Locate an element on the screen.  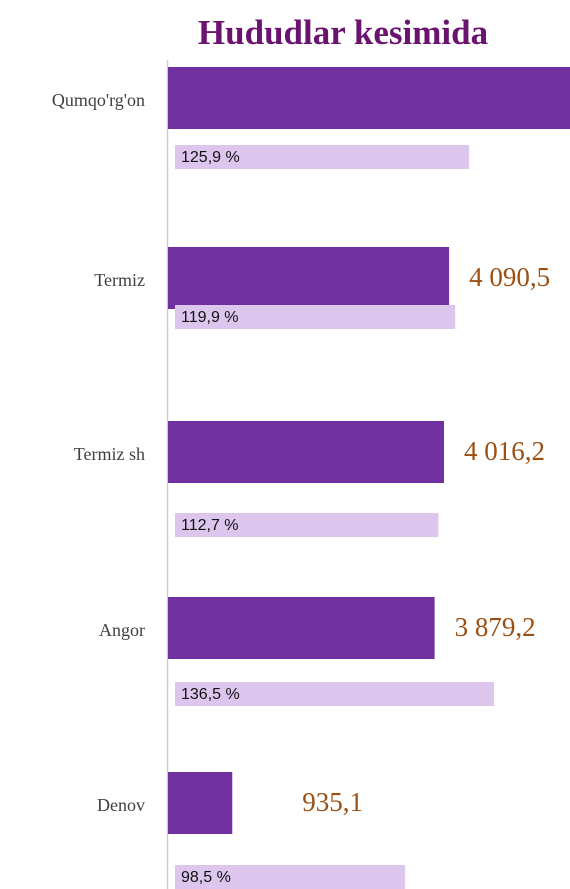
category-label: Angor is located at coordinates (122, 630).